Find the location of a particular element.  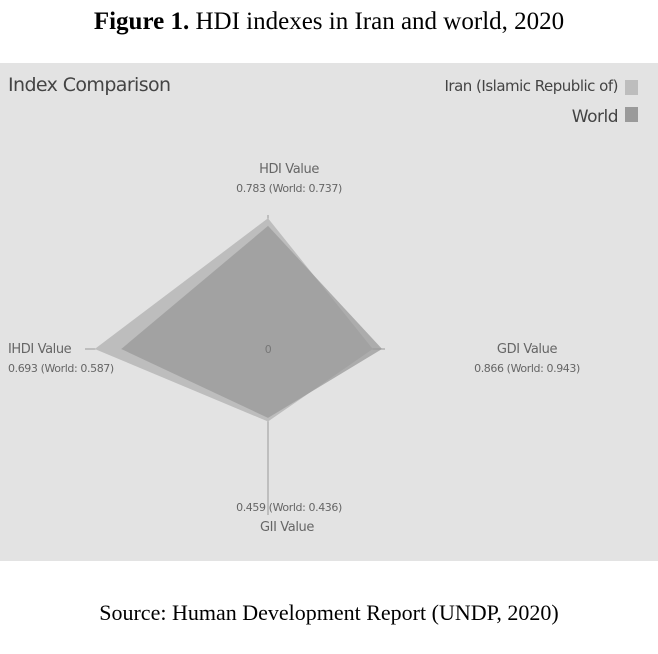

legend-swatch-iran is located at coordinates (631, 87).